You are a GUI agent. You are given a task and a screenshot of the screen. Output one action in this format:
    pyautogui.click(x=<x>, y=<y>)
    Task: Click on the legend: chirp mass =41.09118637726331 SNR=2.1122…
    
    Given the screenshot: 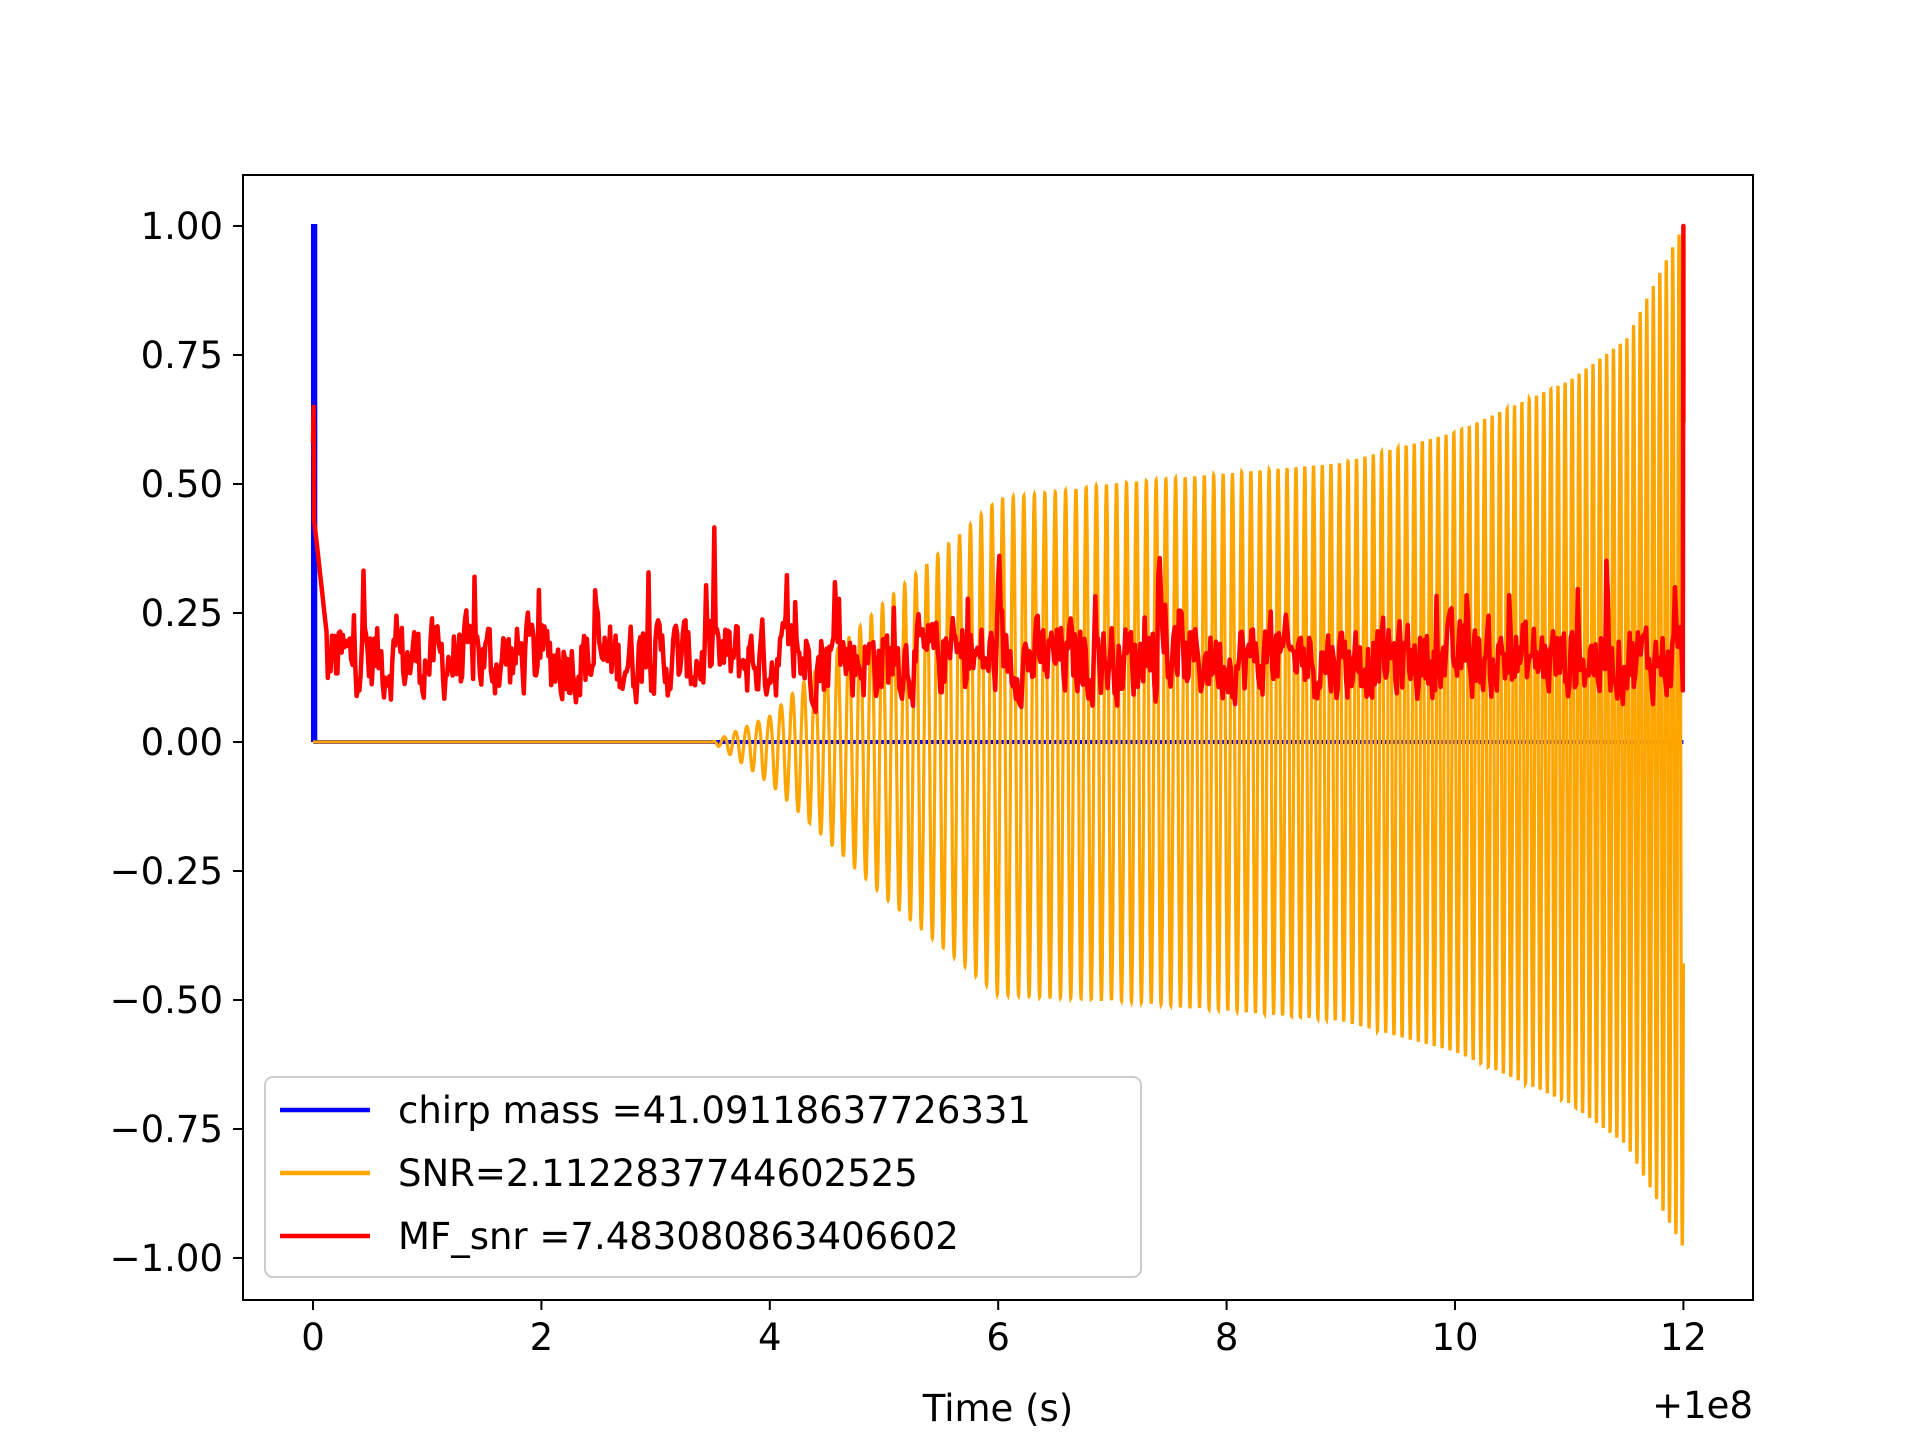 What is the action you would take?
    pyautogui.click(x=703, y=1177)
    